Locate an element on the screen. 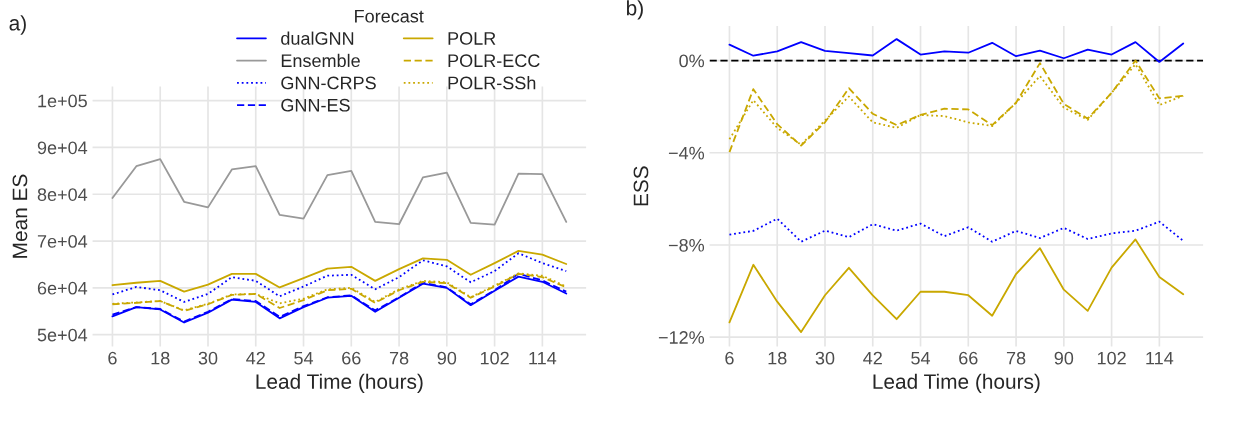  legend-label: GNN-ES is located at coordinates (315, 105).